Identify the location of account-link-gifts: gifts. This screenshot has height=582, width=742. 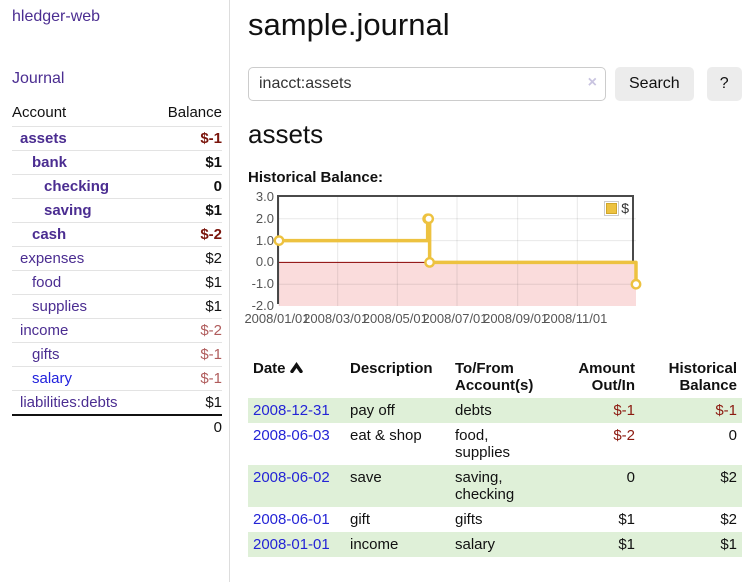
(46, 354).